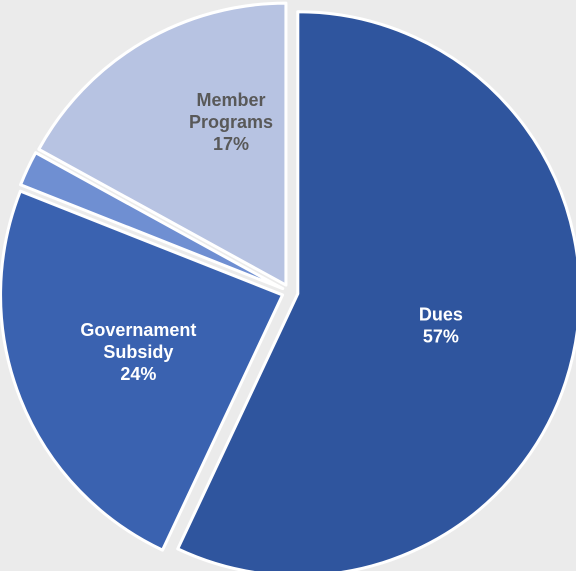  I want to click on slice-category-label-0: Dues, so click(441, 315).